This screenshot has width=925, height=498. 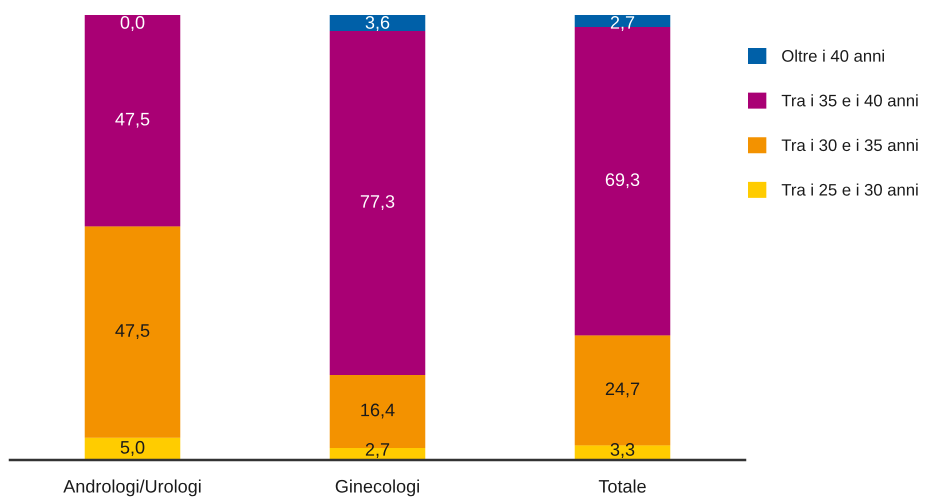 I want to click on data-label: 69,3, so click(x=623, y=180).